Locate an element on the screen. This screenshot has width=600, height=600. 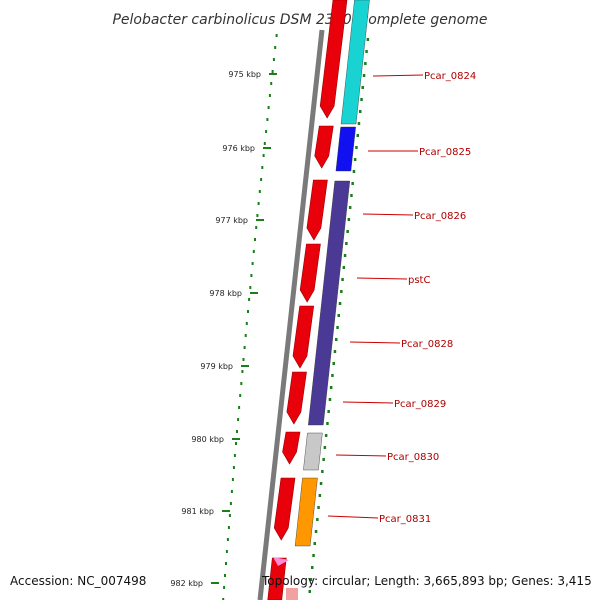
gene-track is located at coordinates (332, 273).